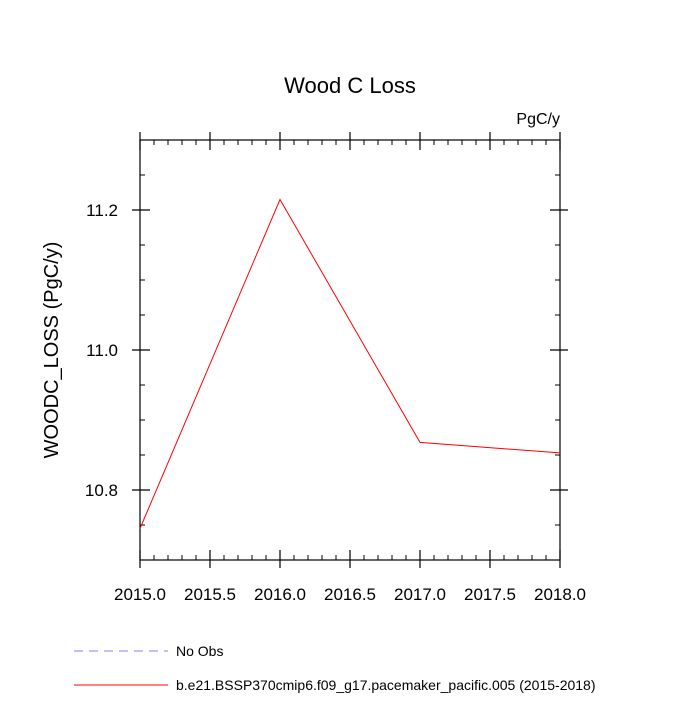  Describe the element at coordinates (52, 350) in the screenshot. I see `y-axis-label: WOODC_LOSS (PgC/y)` at that location.